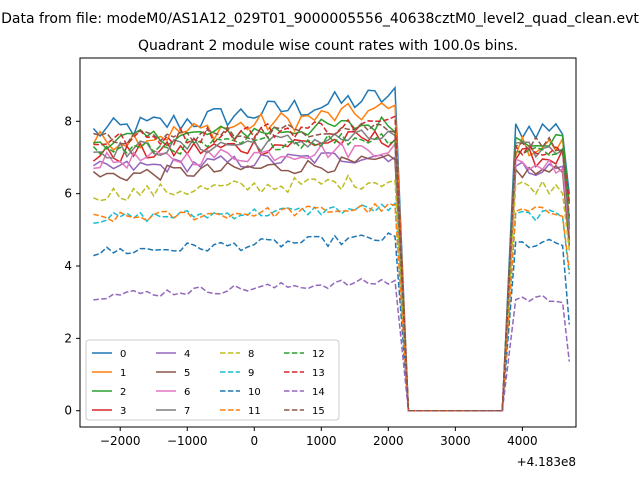 Image resolution: width=640 pixels, height=480 pixels. I want to click on legend-label-6: 6, so click(187, 392).